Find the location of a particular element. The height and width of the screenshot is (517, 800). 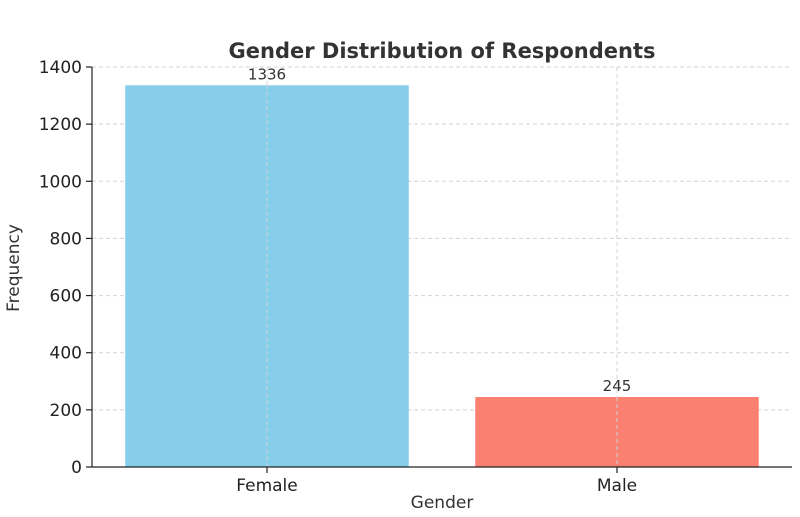

y-tick-label-0: 0 is located at coordinates (76, 468).